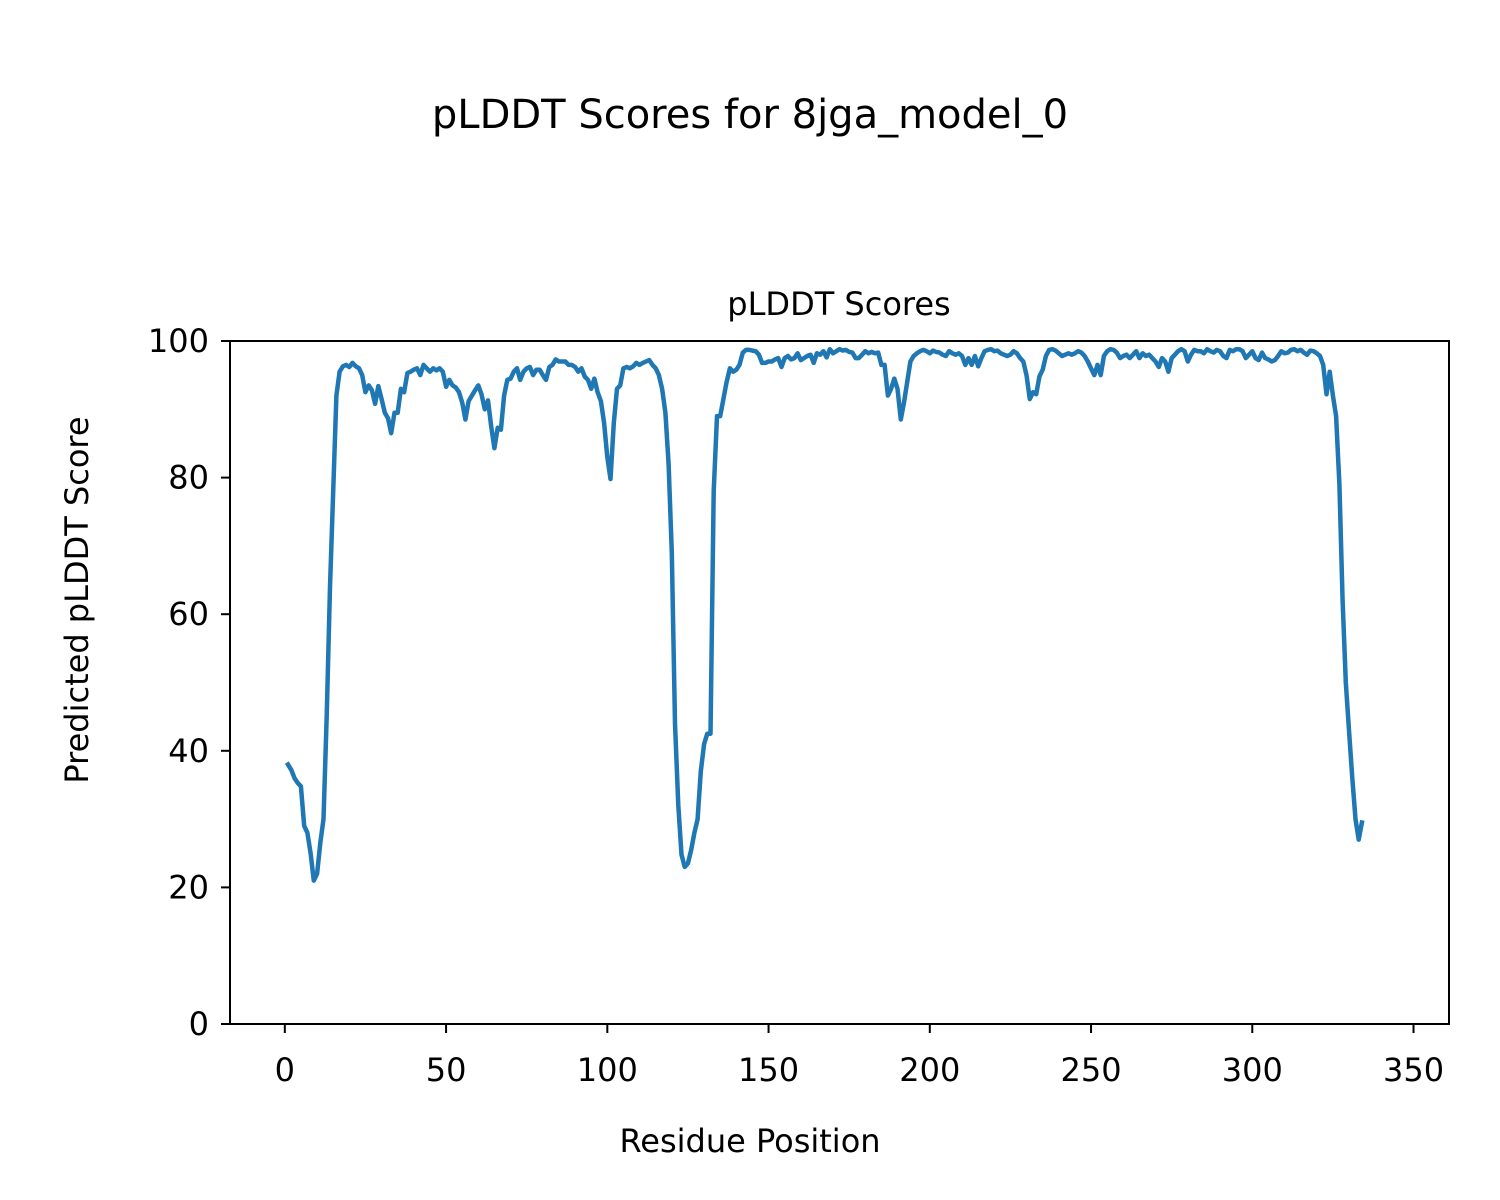 The height and width of the screenshot is (1200, 1500). Describe the element at coordinates (188, 887) in the screenshot. I see `y-tick-label: 20` at that location.